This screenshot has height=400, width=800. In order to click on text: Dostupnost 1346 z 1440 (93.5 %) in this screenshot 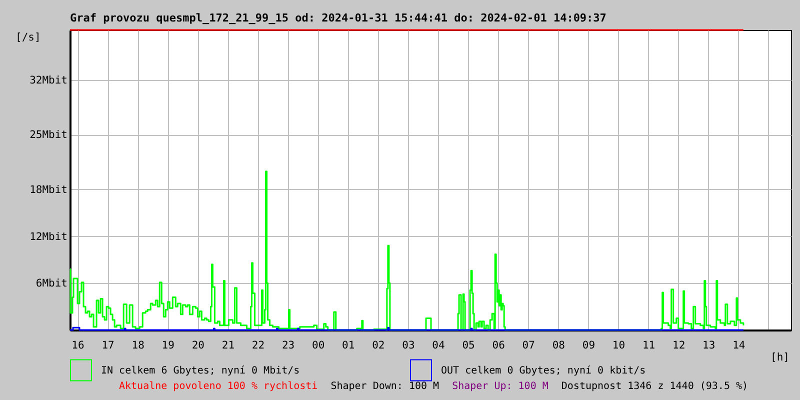, I will do `click(654, 387)`.